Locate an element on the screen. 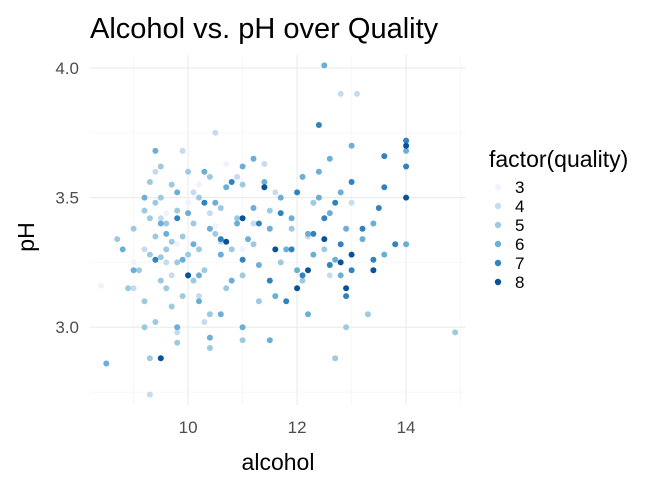 Image resolution: width=672 pixels, height=480 pixels. legend-label: 5 is located at coordinates (519, 225).